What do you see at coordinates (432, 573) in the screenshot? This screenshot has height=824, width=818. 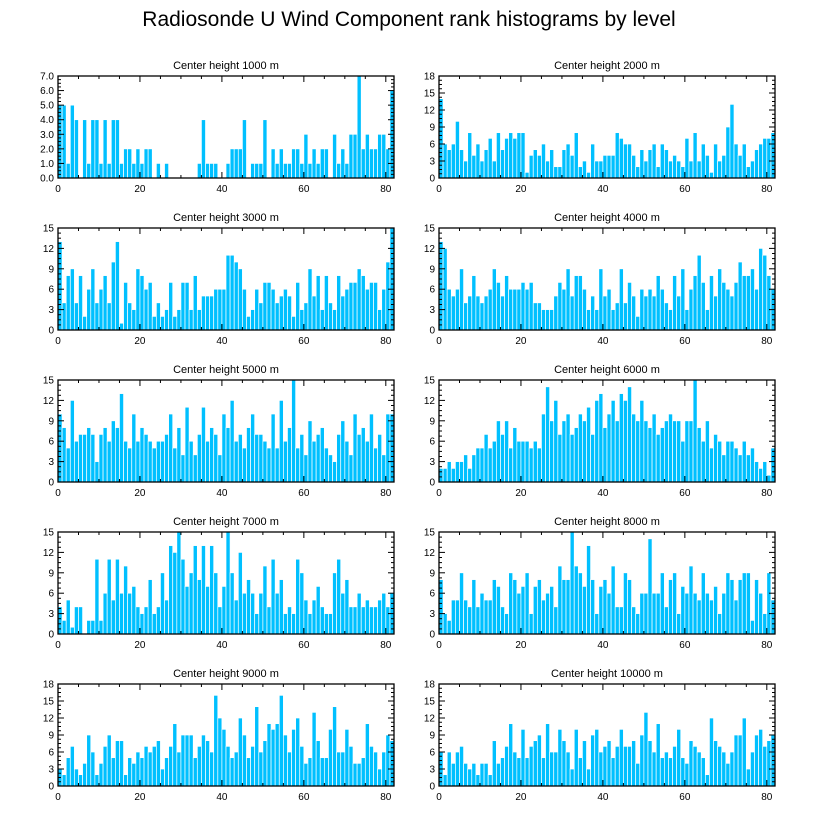 I see `y-tick-label: 9` at bounding box center [432, 573].